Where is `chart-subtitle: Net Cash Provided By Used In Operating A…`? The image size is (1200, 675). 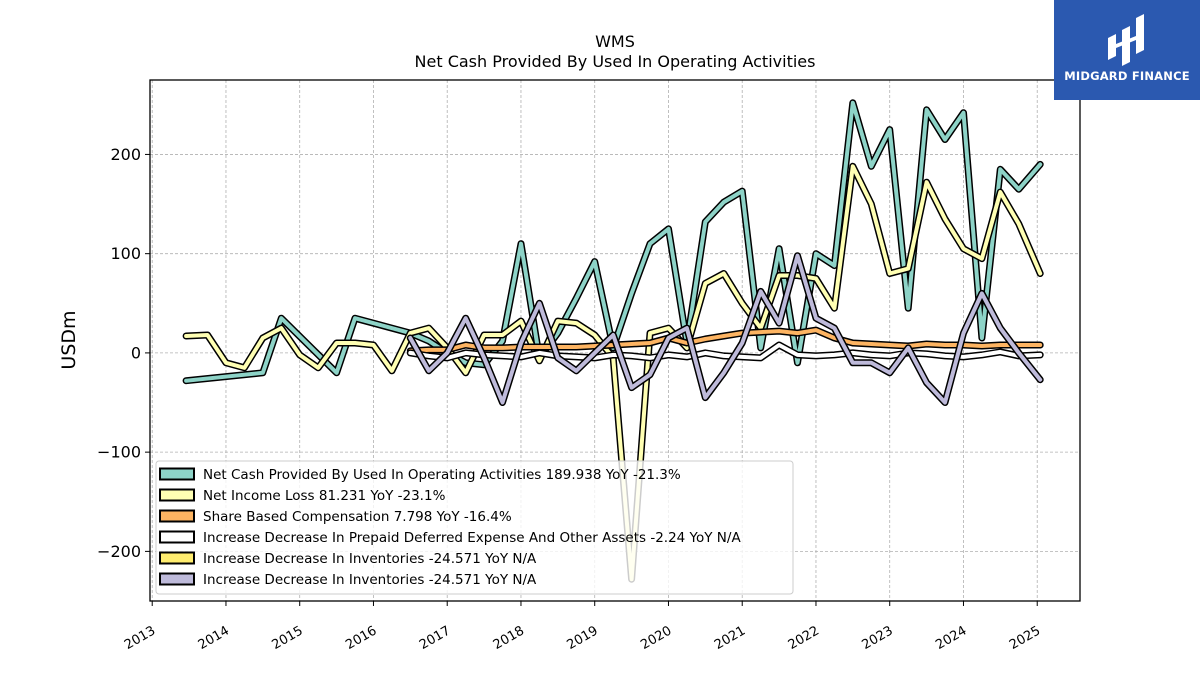 chart-subtitle: Net Cash Provided By Used In Operating A… is located at coordinates (615, 61).